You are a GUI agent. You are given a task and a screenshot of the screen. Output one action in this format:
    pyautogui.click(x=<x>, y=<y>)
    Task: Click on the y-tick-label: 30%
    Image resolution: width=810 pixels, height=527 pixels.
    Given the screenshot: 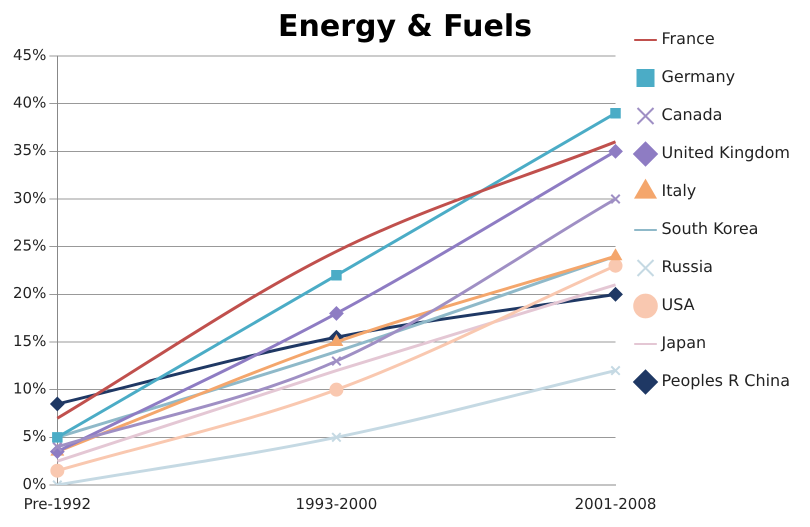 What is the action you would take?
    pyautogui.click(x=29, y=197)
    